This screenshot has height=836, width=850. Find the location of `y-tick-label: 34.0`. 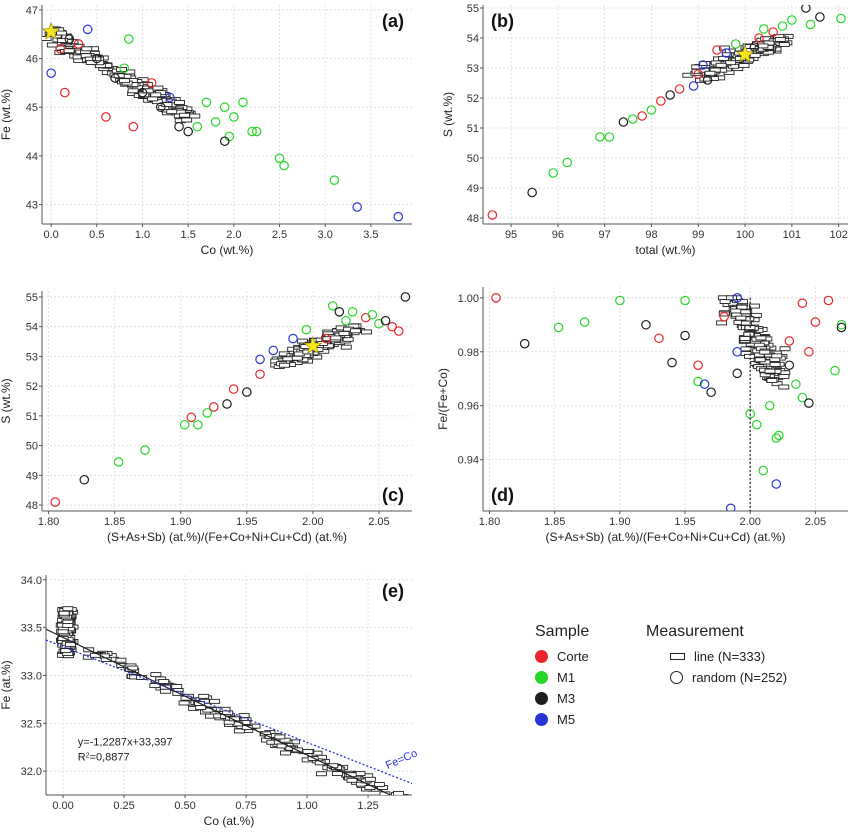

y-tick-label: 34.0 is located at coordinates (31, 581).